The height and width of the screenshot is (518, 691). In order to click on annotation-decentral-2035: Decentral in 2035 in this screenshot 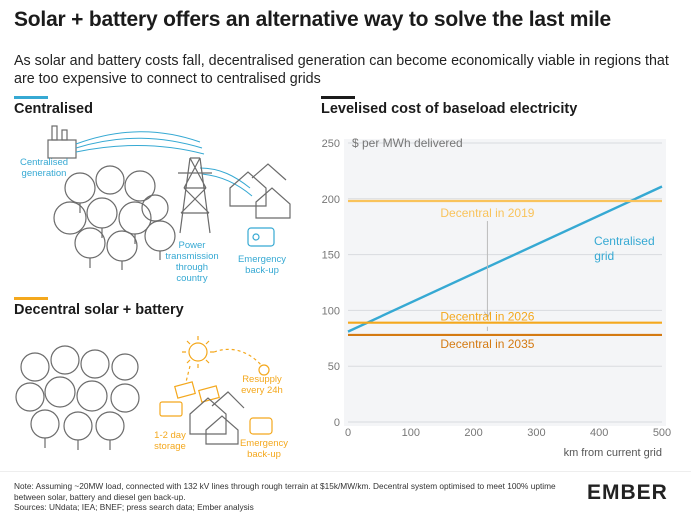, I will do `click(487, 344)`.